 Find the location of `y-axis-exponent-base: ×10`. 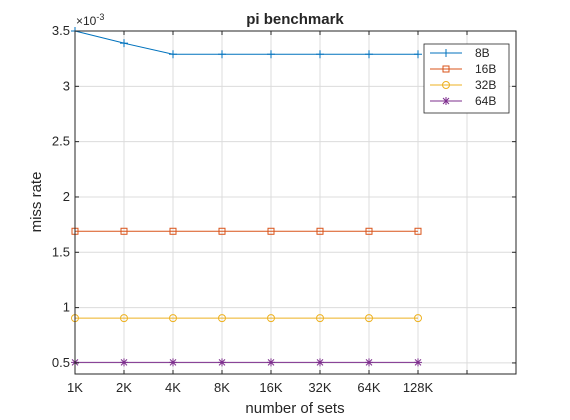

y-axis-exponent-base: ×10 is located at coordinates (86, 21).